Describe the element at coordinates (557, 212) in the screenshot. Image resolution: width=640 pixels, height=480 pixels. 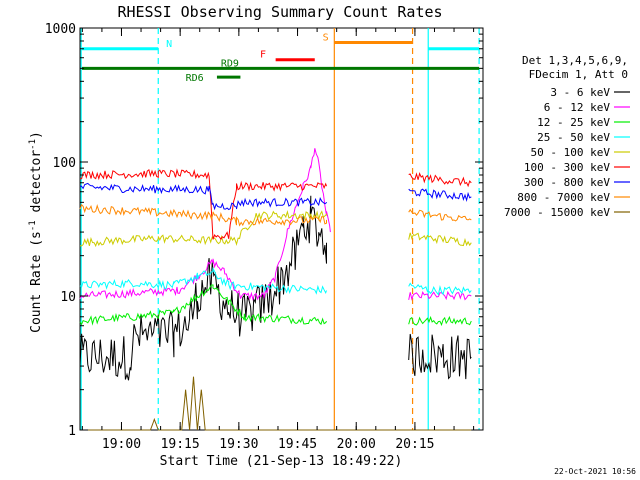
I see `legend-entry-label: 7000 - 15000 keV` at that location.